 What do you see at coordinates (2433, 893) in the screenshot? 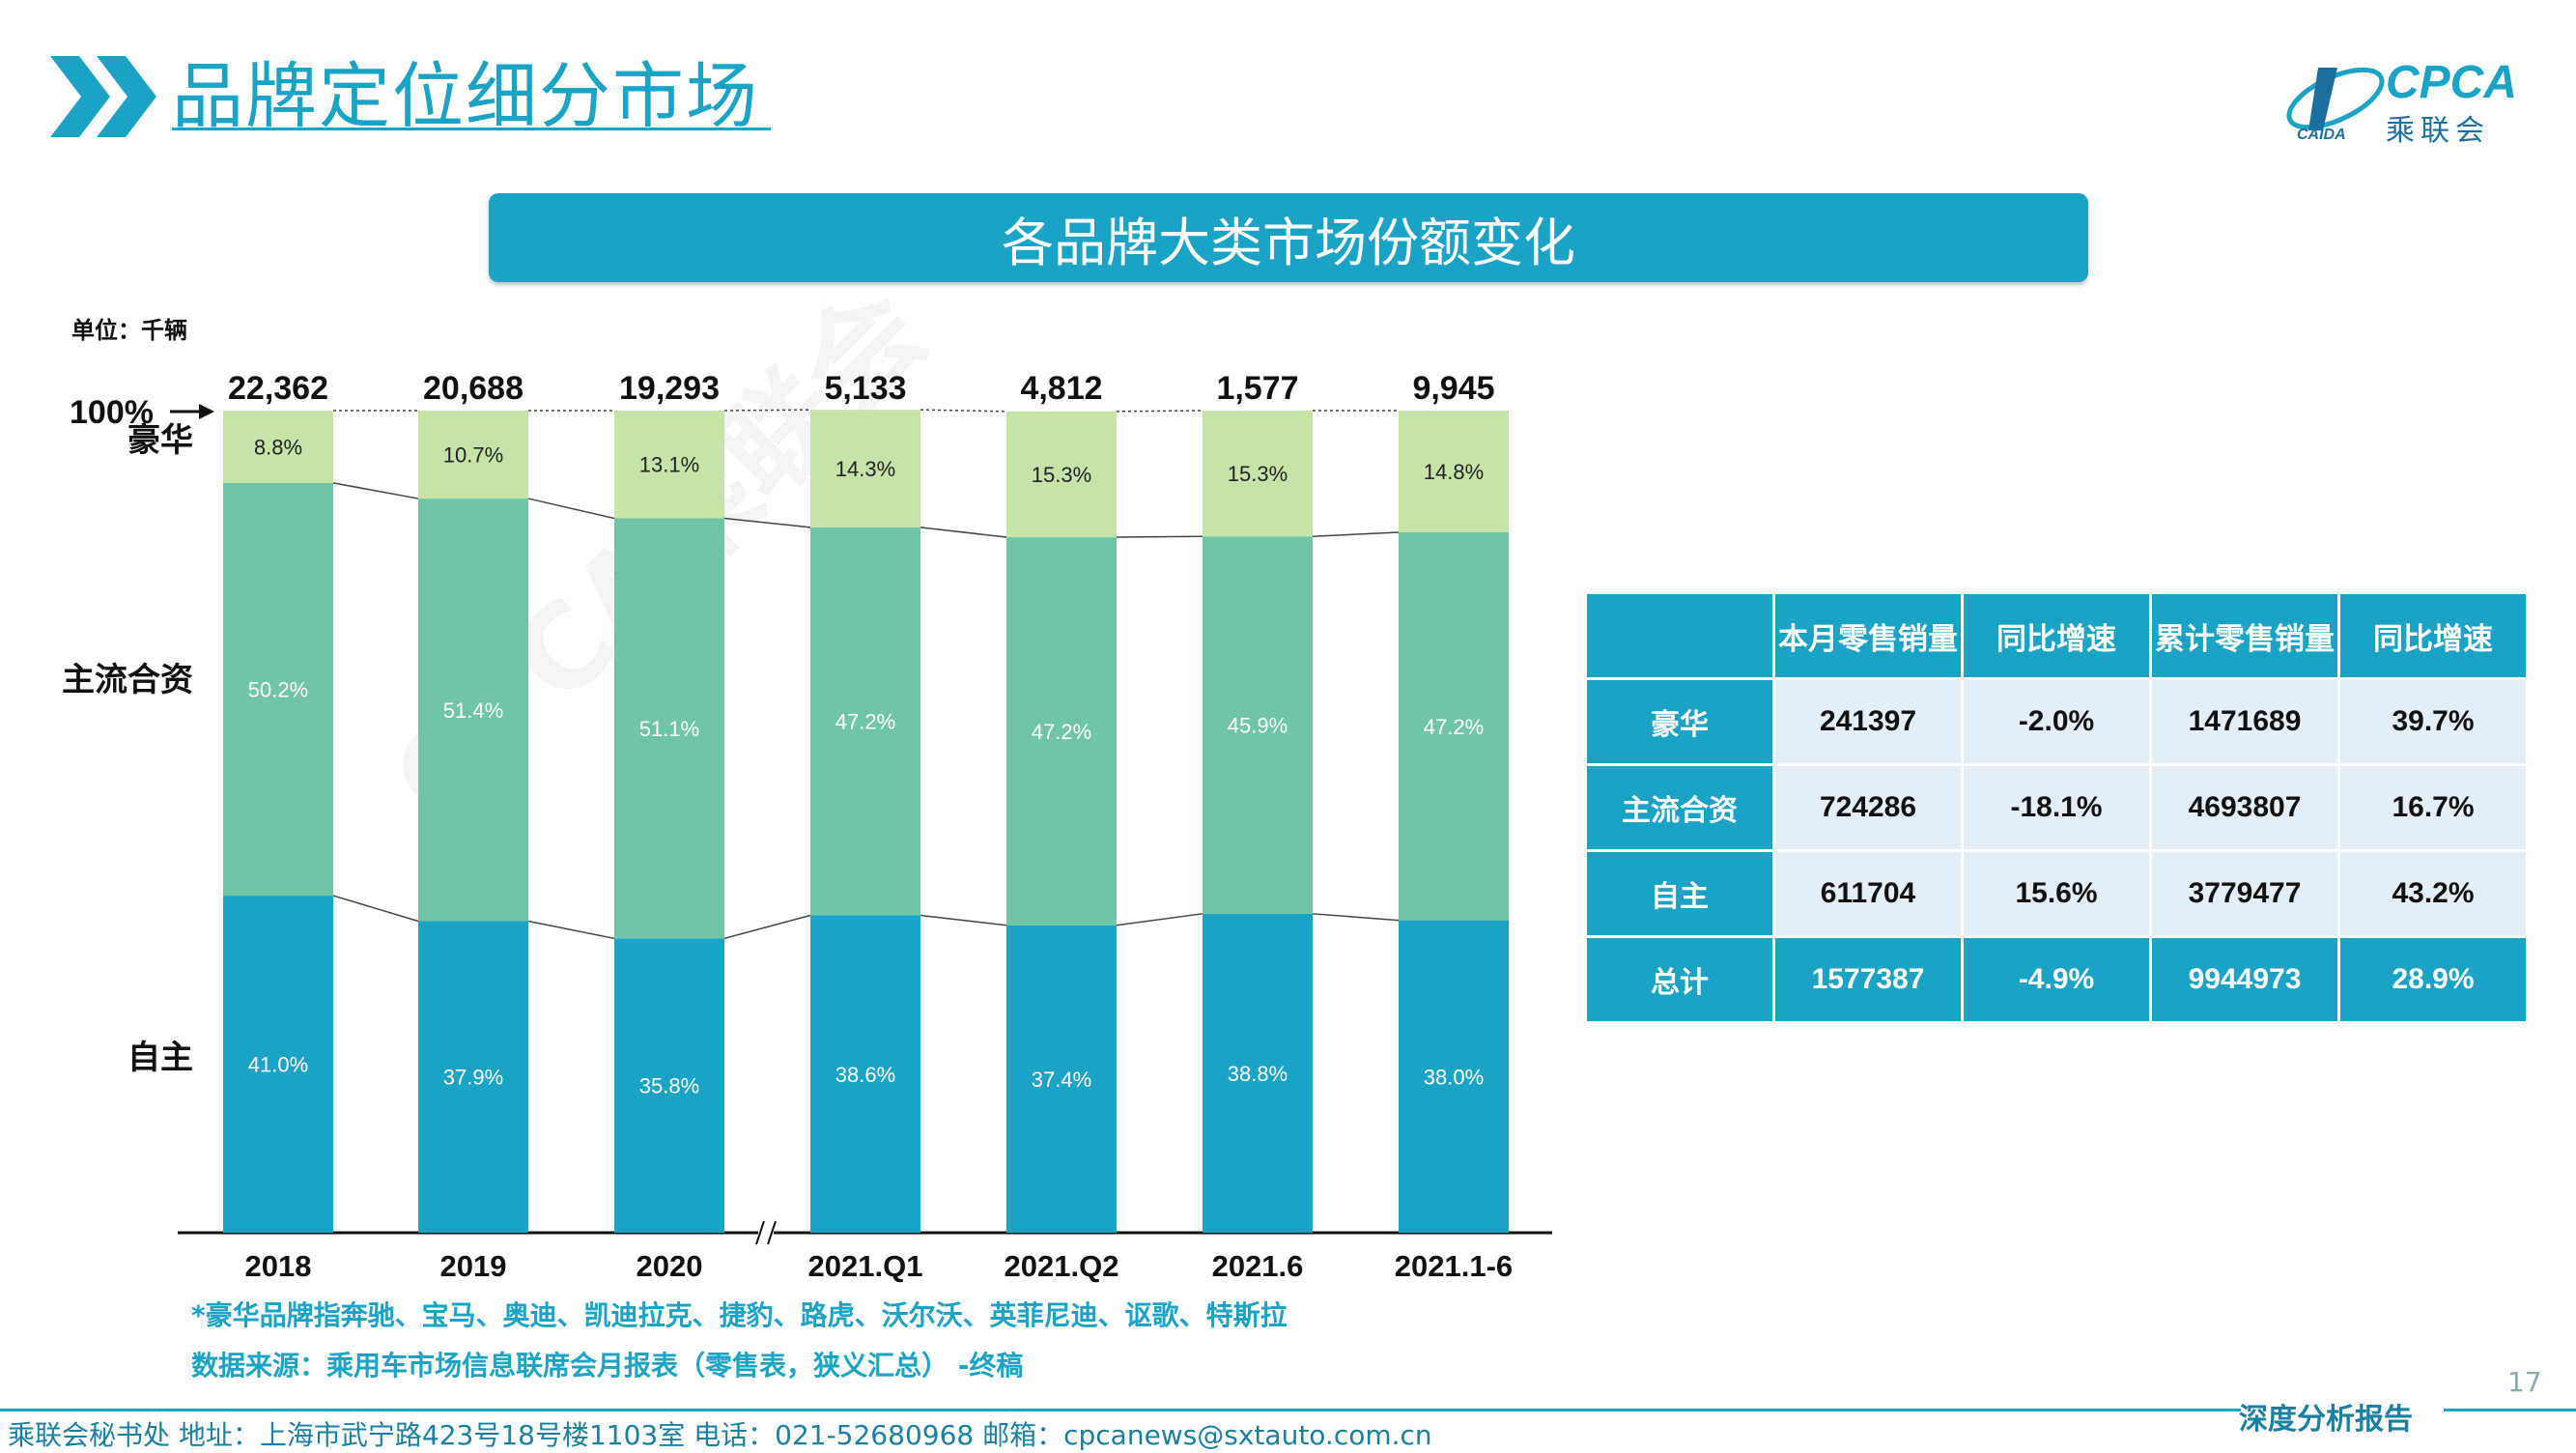
I see `table-cell: 43.2%` at bounding box center [2433, 893].